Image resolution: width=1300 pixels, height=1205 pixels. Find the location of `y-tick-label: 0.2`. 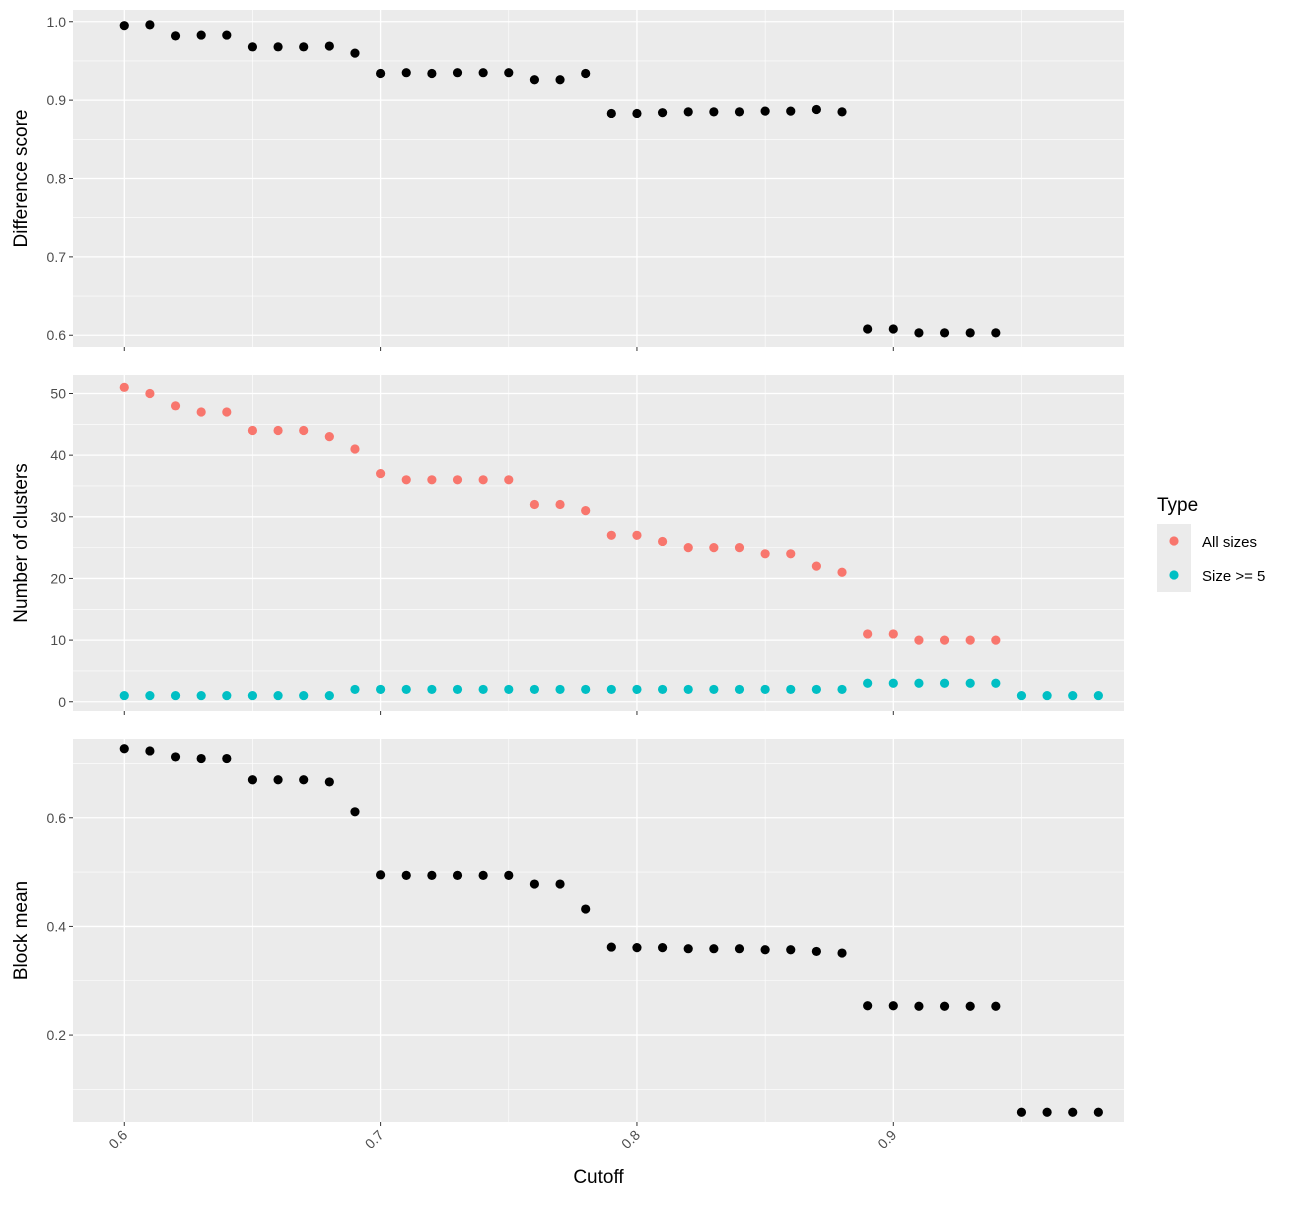

y-tick-label: 0.2 is located at coordinates (57, 1035).